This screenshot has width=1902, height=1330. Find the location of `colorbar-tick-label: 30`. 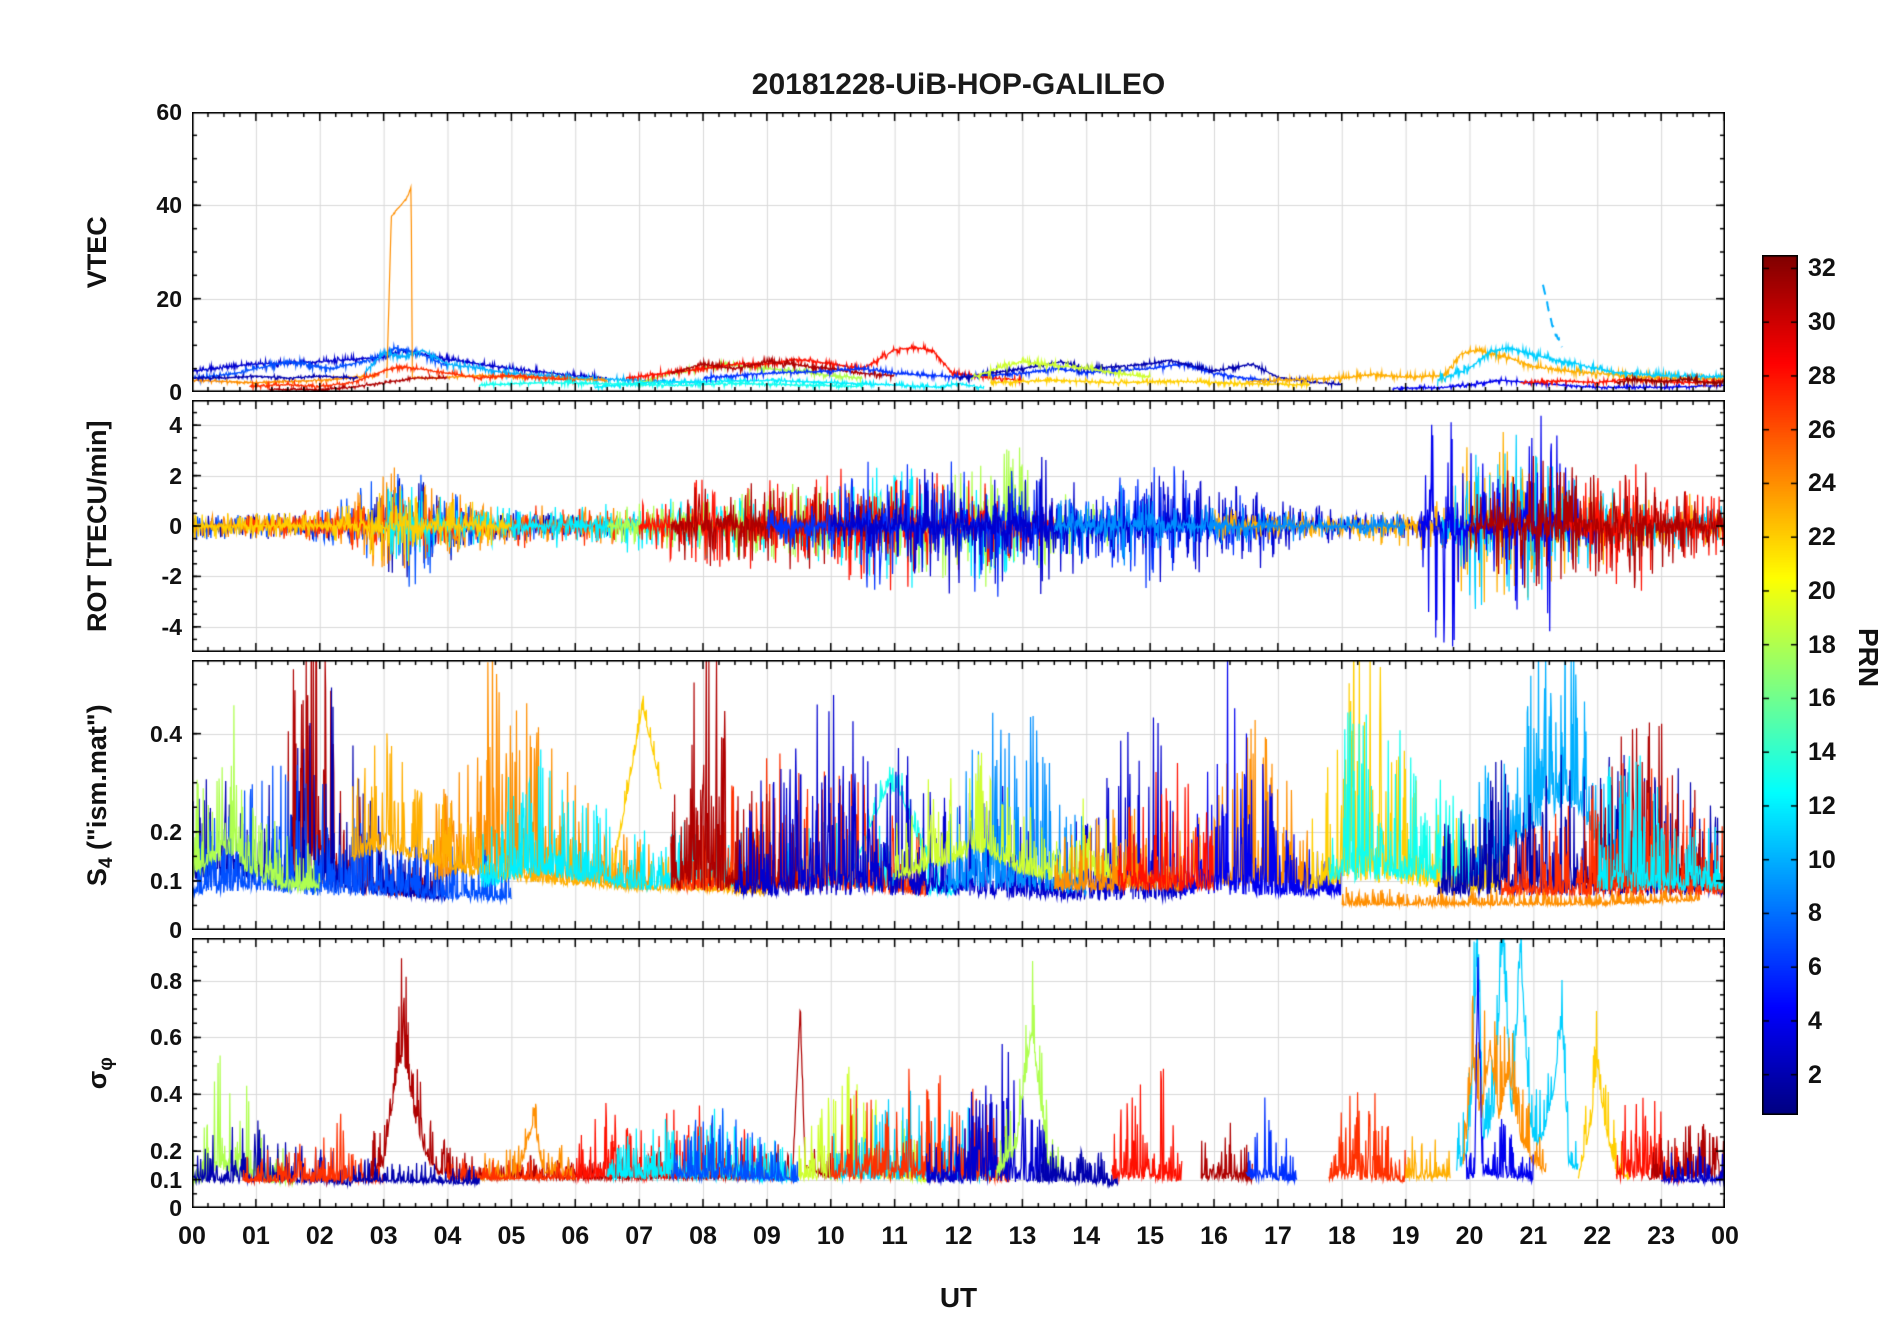

colorbar-tick-label: 30 is located at coordinates (1822, 322).